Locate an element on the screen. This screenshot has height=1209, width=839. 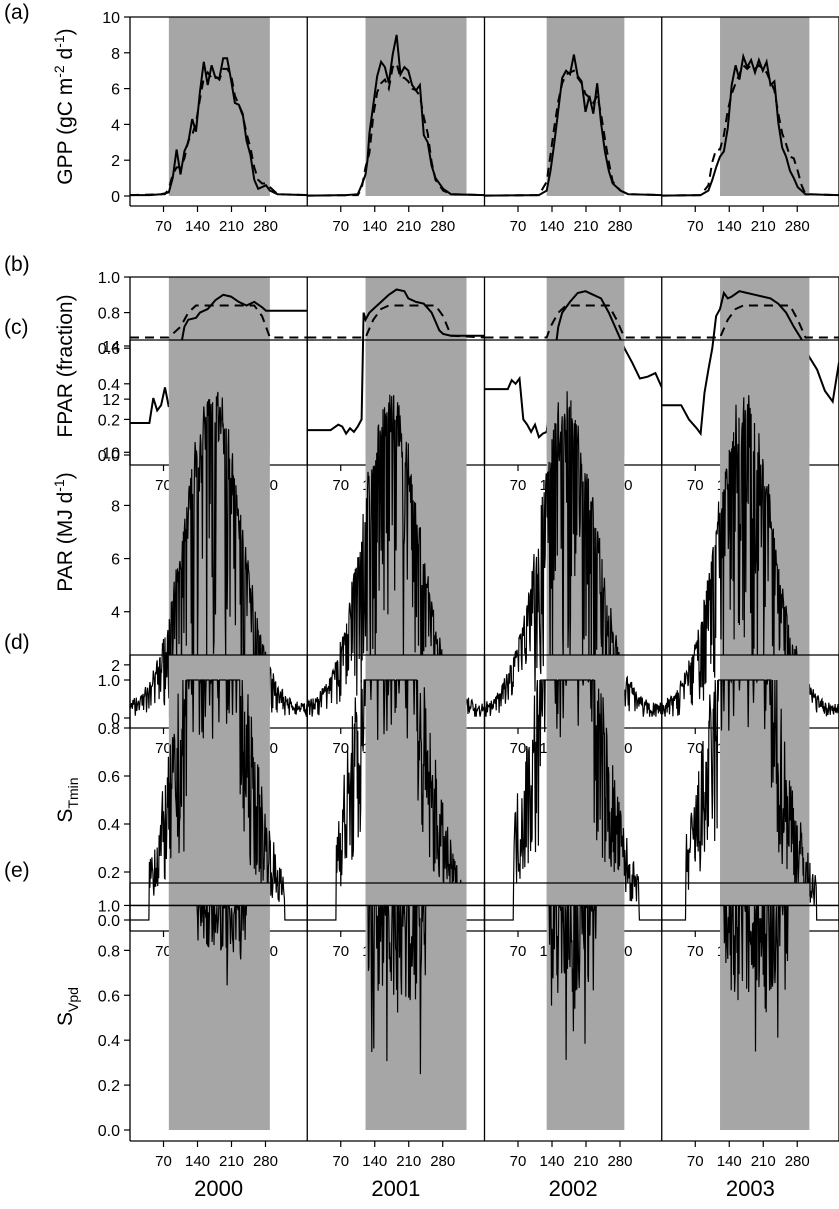
panel-letter: (d) is located at coordinates (17, 642).